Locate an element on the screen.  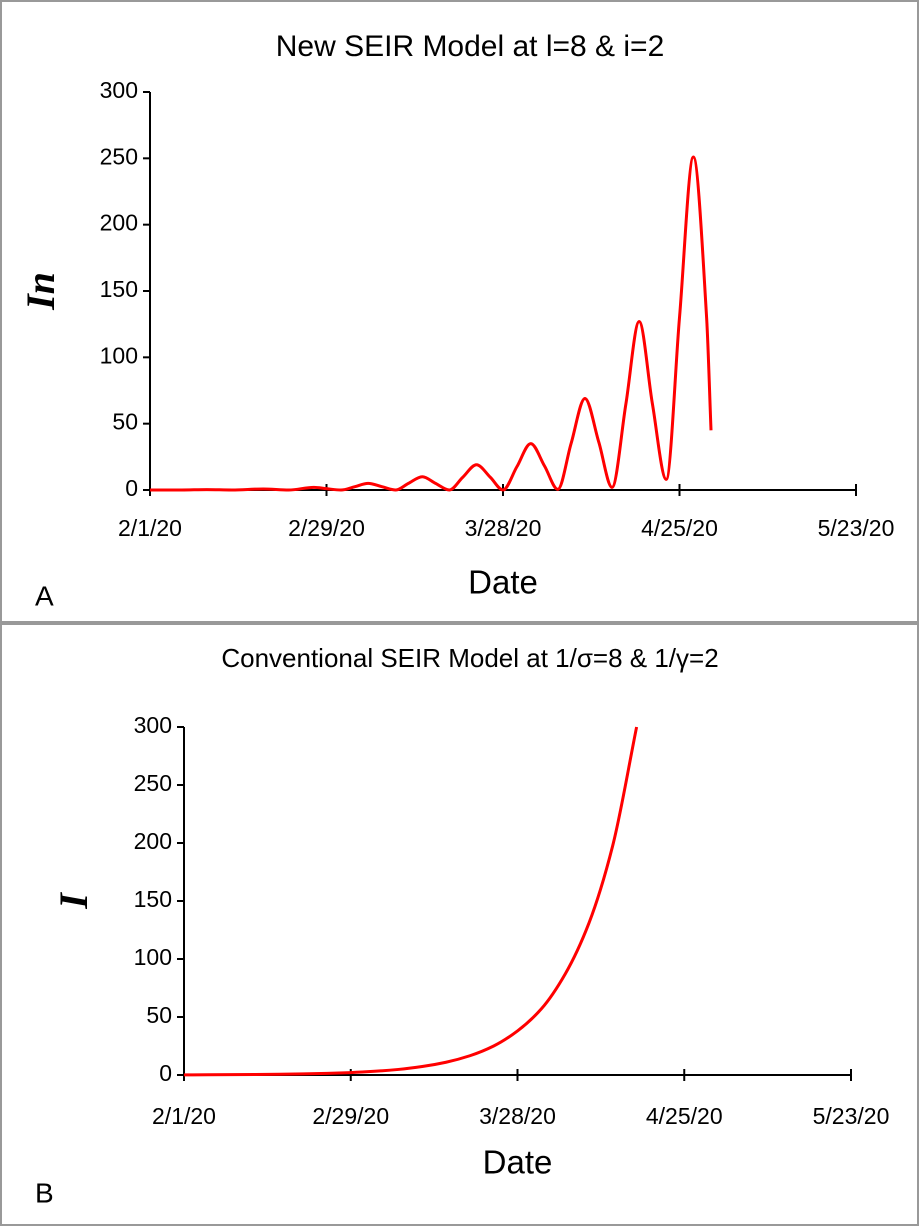
data-line is located at coordinates (411, 901).